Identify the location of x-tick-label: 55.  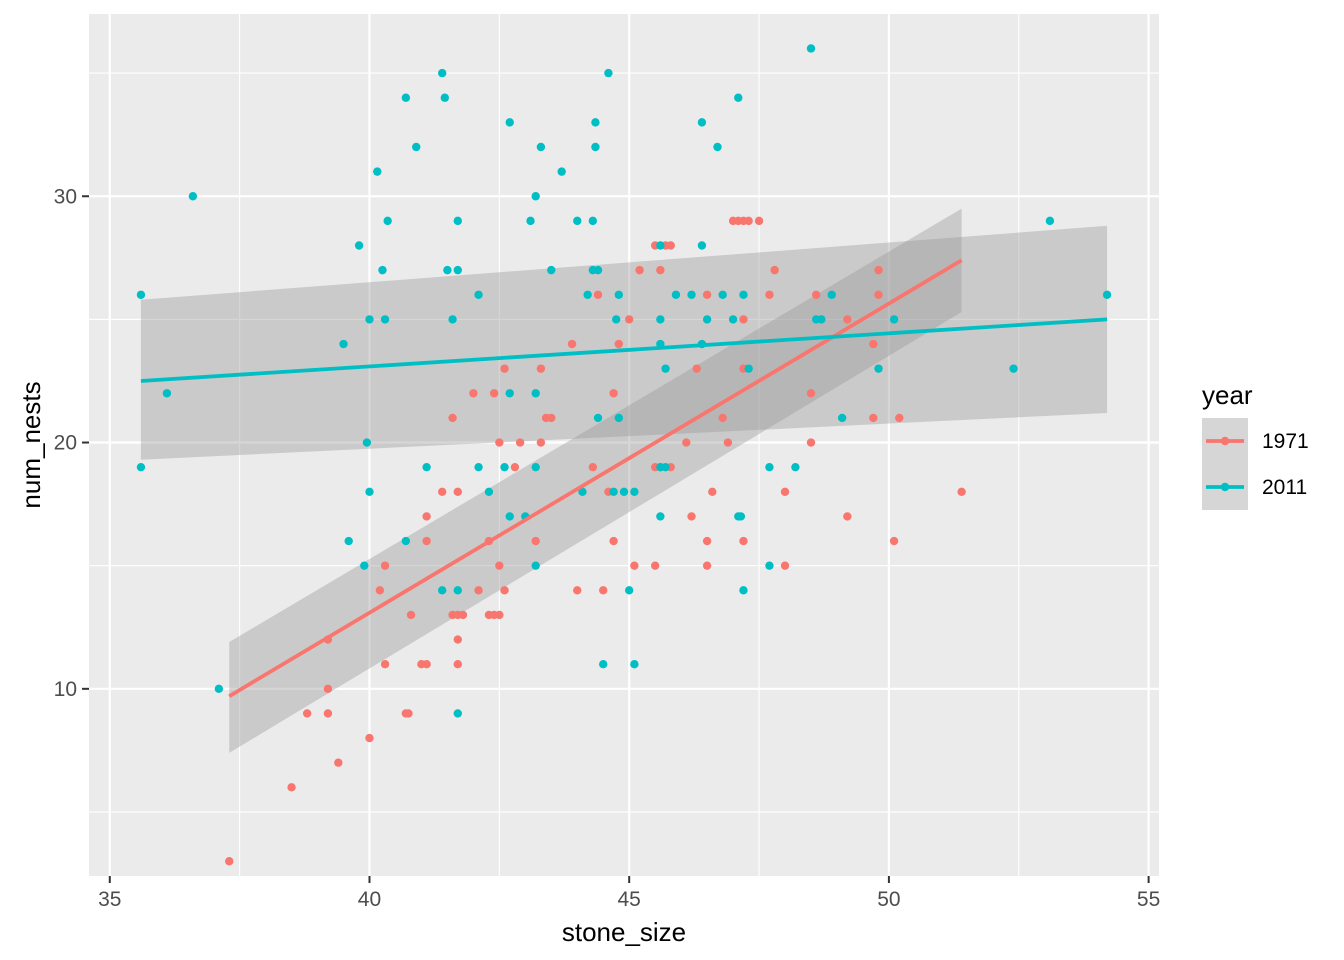
(1148, 899).